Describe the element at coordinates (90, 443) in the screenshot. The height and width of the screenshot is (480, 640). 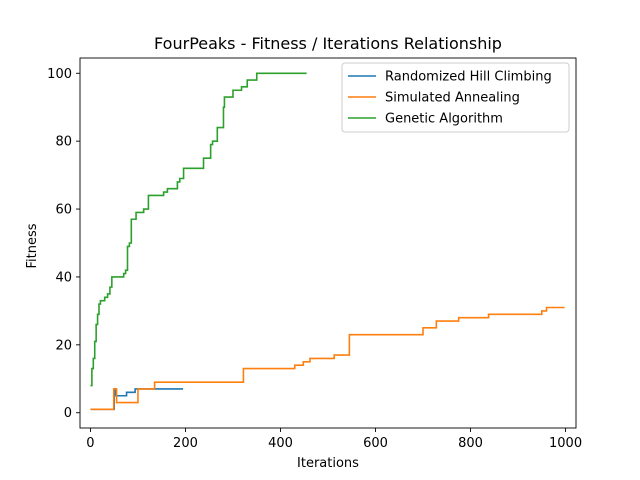
I see `x-tick-label: 0` at that location.